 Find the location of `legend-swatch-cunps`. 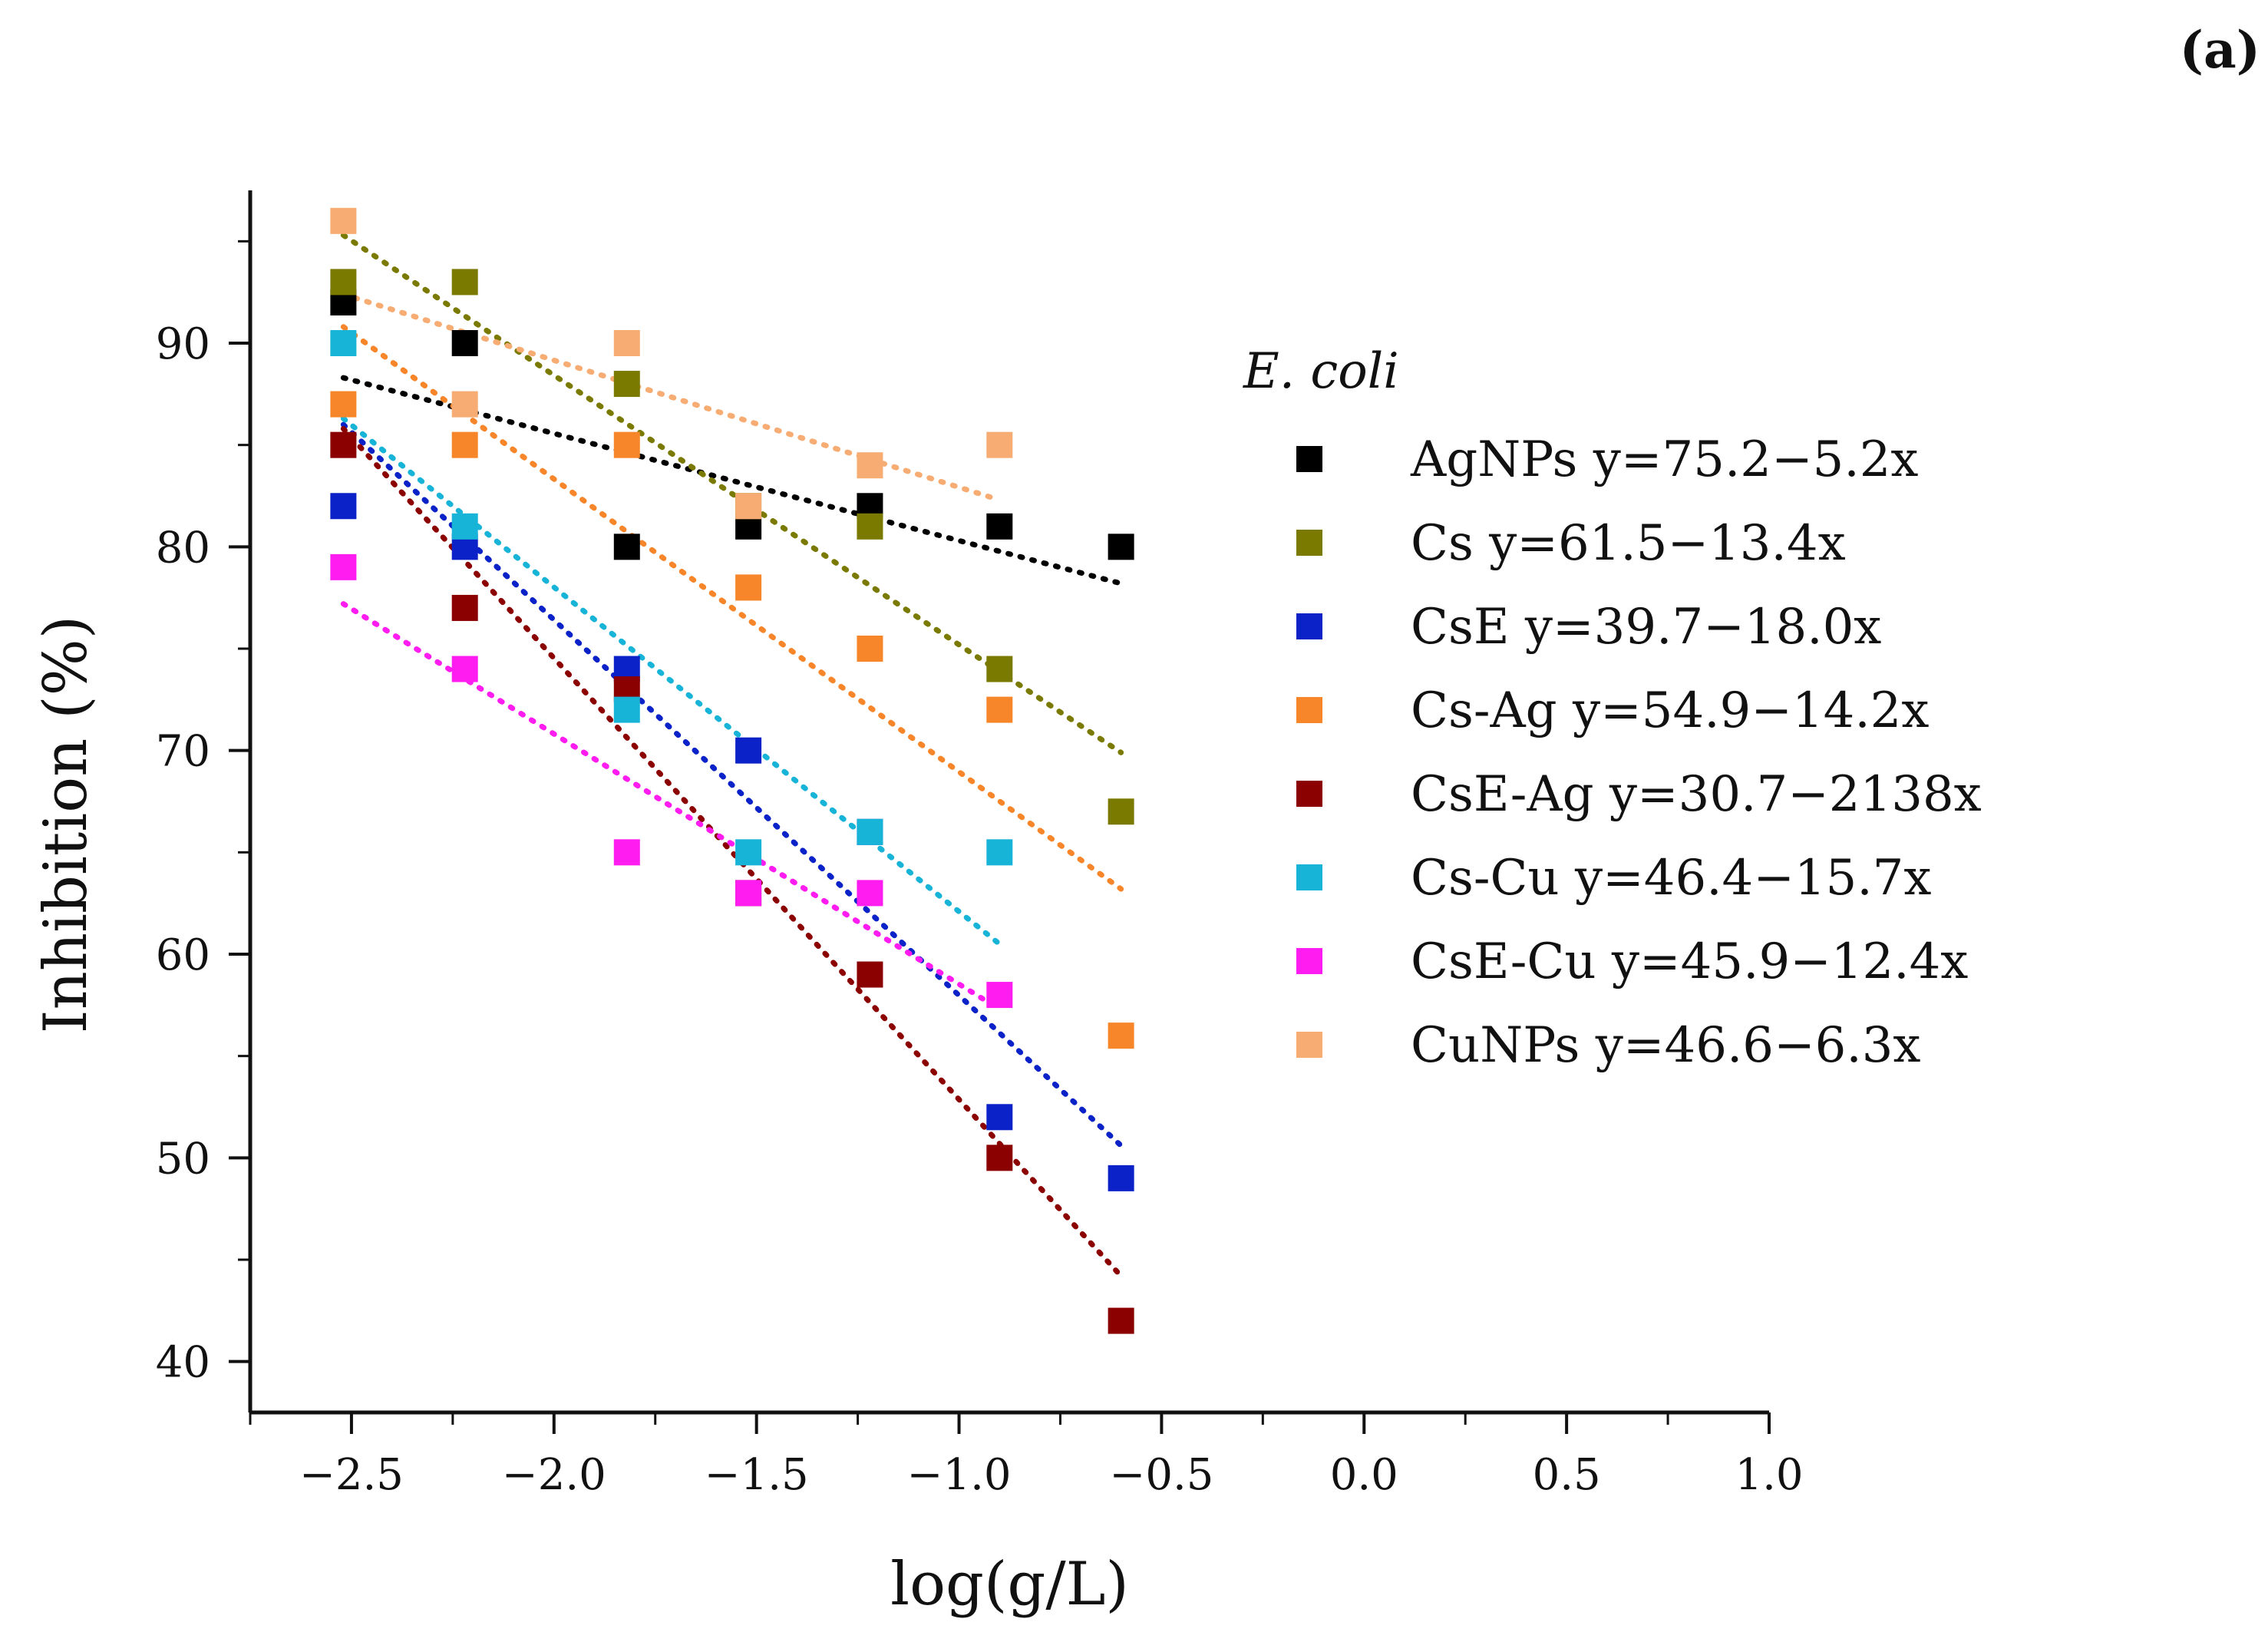

legend-swatch-cunps is located at coordinates (1309, 1045).